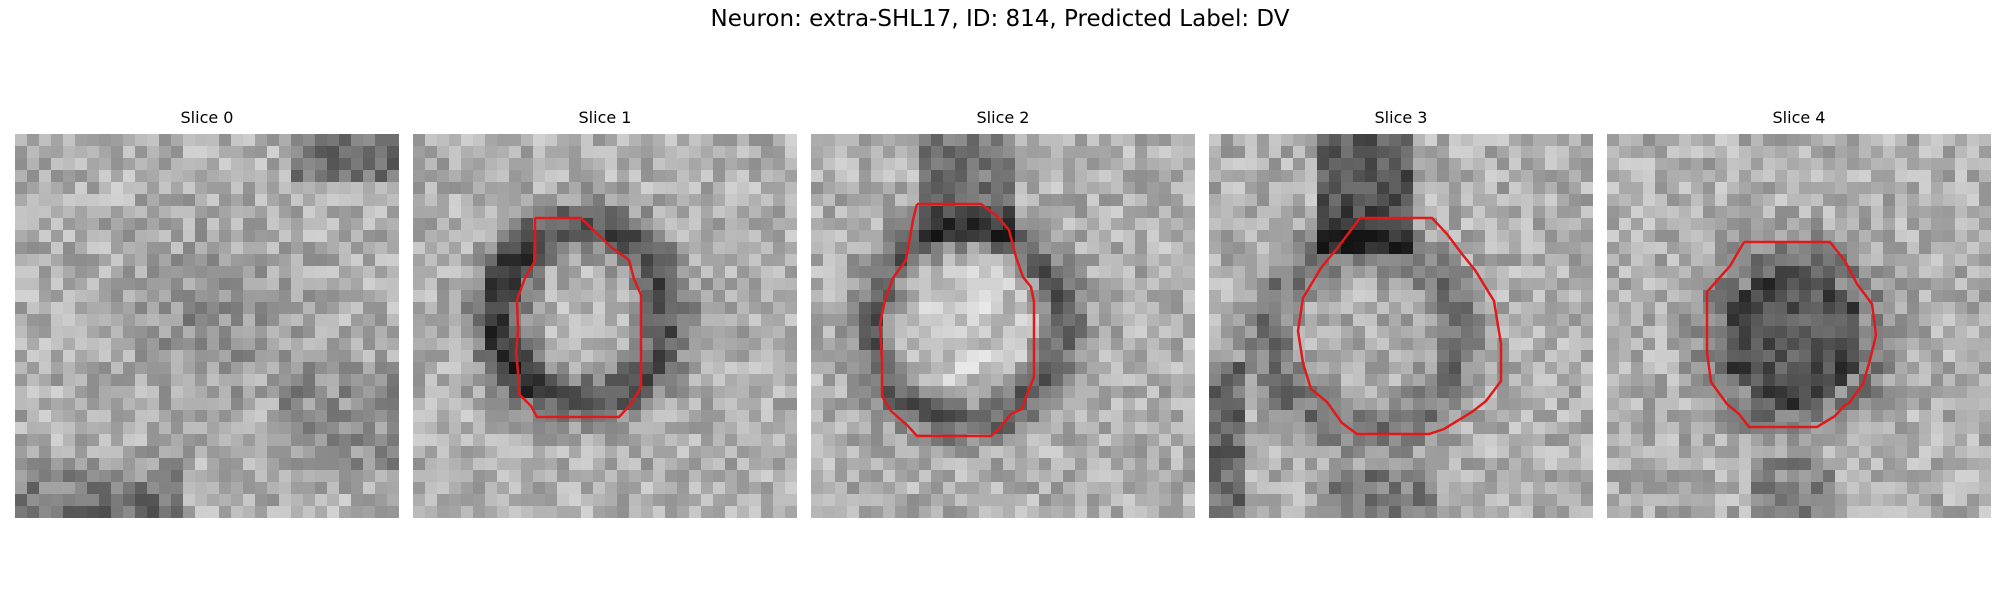 The image size is (2000, 600). What do you see at coordinates (1799, 117) in the screenshot?
I see `slice-title: Slice 4` at bounding box center [1799, 117].